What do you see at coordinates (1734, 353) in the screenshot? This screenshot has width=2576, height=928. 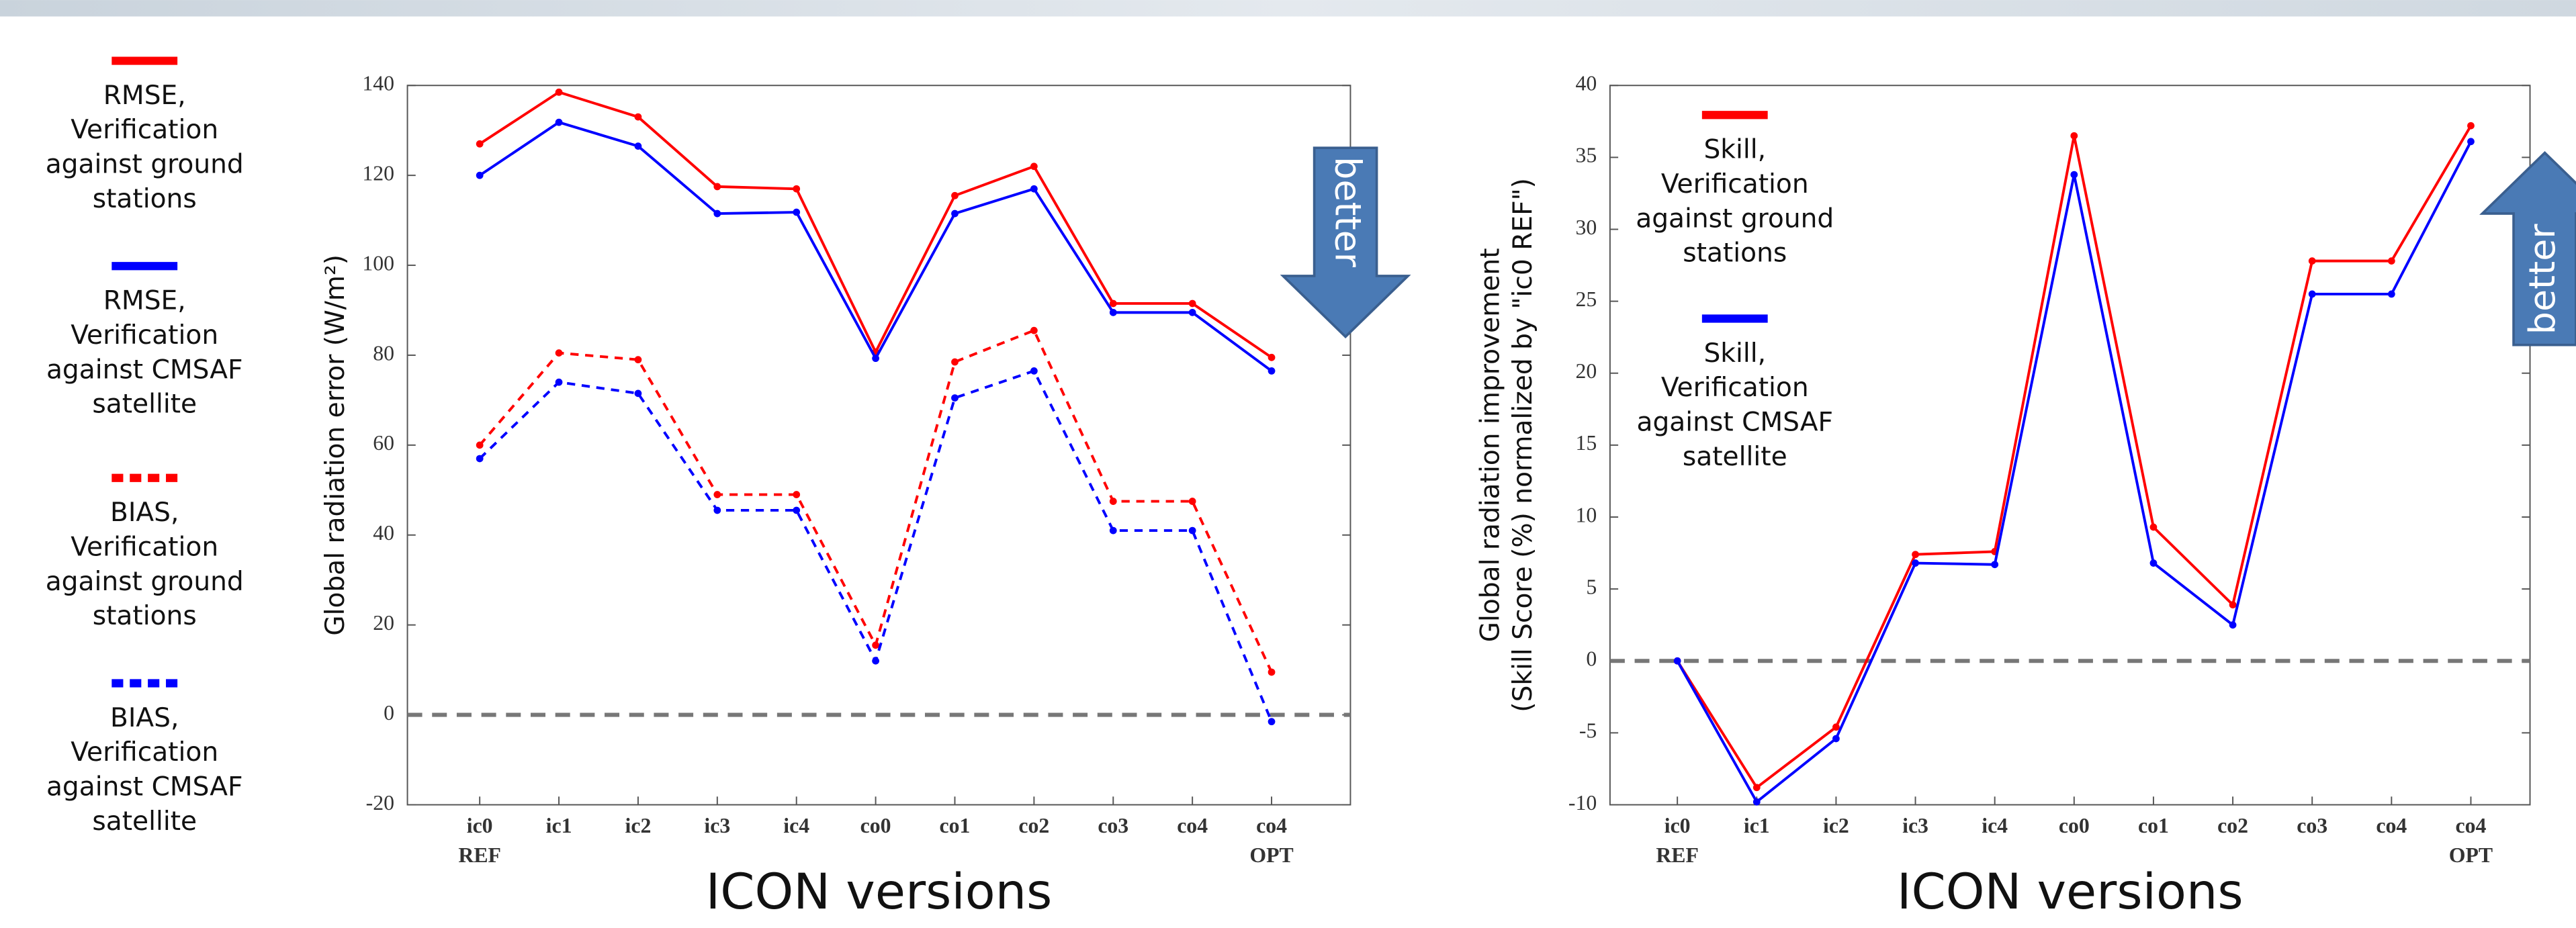 I see `legend-label: Skill,` at bounding box center [1734, 353].